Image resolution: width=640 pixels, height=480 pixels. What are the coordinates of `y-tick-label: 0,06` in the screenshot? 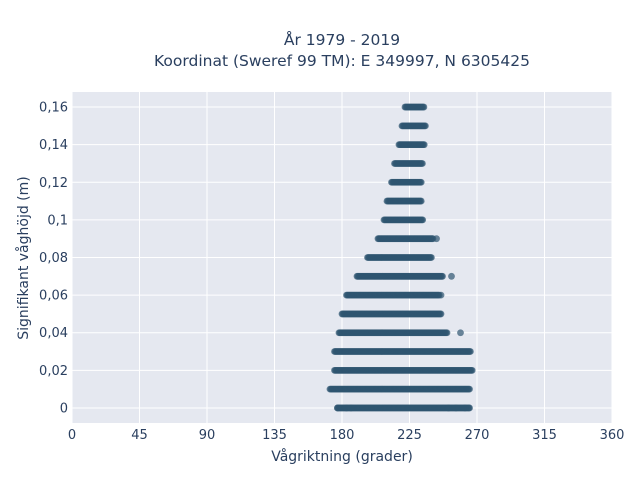 It's located at (53, 296).